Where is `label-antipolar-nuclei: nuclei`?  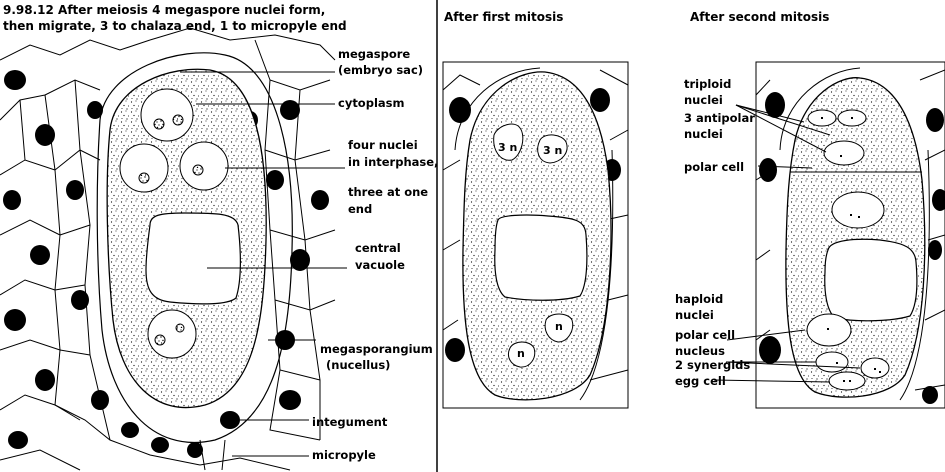 label-antipolar-nuclei: nuclei is located at coordinates (703, 134).